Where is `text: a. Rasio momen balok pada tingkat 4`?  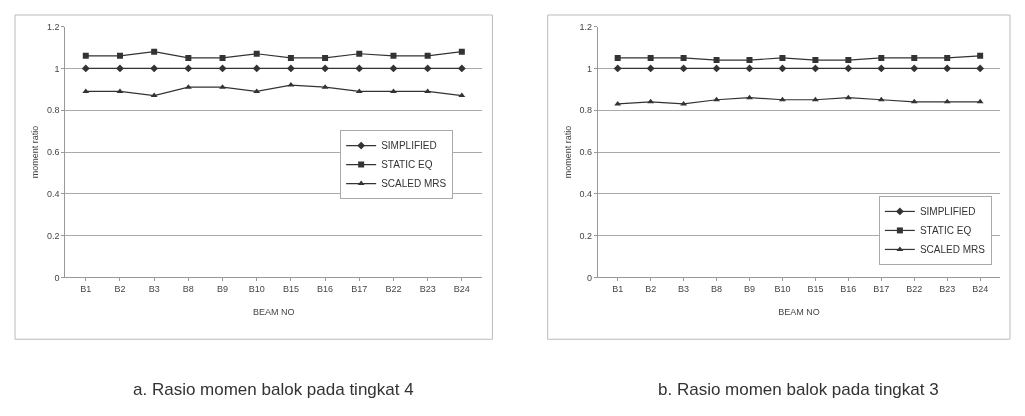
text: a. Rasio momen balok pada tingkat 4 is located at coordinates (273, 389).